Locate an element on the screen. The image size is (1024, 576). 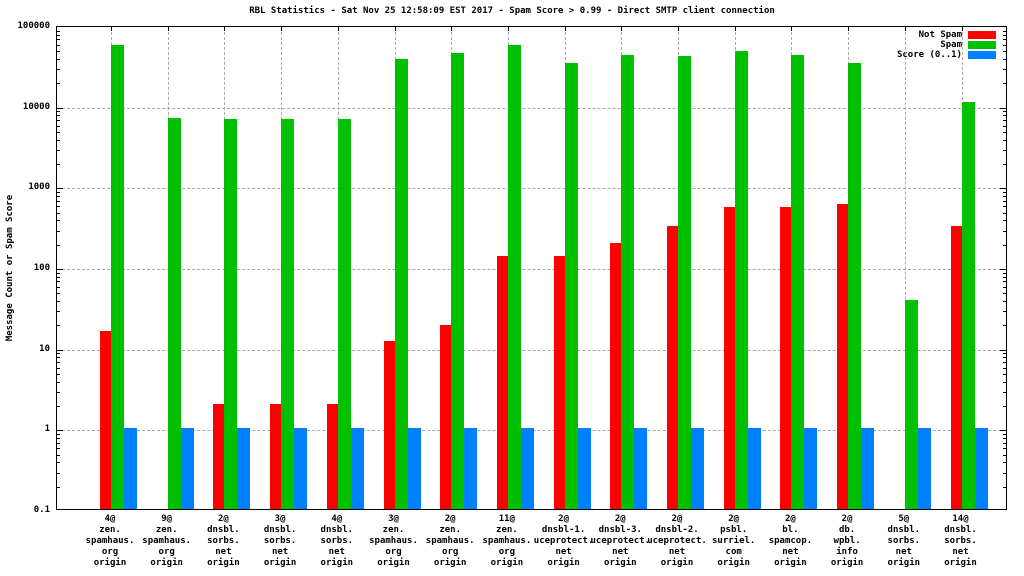
x-axis-label-line: psbl. is located at coordinates (734, 530).